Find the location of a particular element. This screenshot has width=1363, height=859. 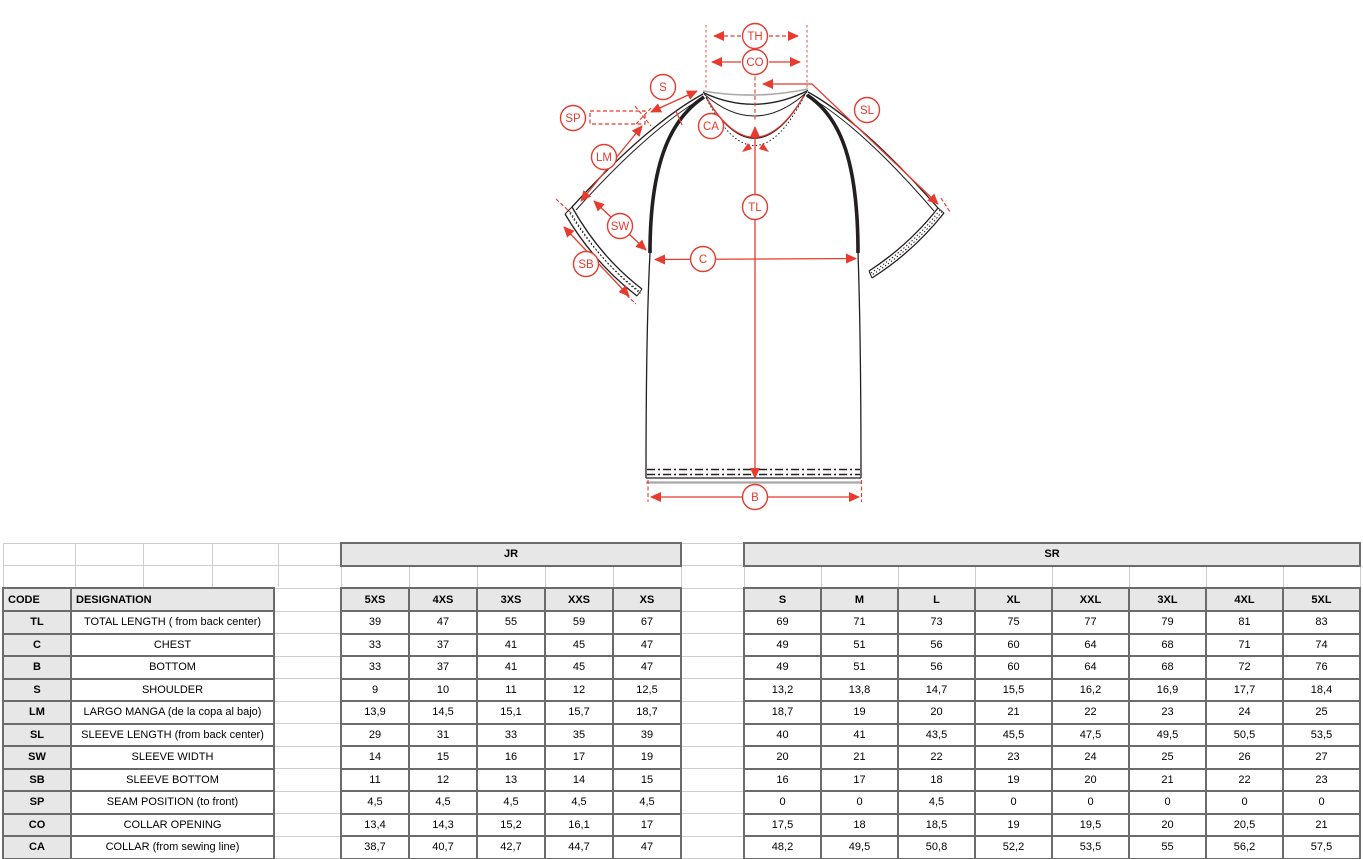

value-cell: 71 is located at coordinates (859, 622).